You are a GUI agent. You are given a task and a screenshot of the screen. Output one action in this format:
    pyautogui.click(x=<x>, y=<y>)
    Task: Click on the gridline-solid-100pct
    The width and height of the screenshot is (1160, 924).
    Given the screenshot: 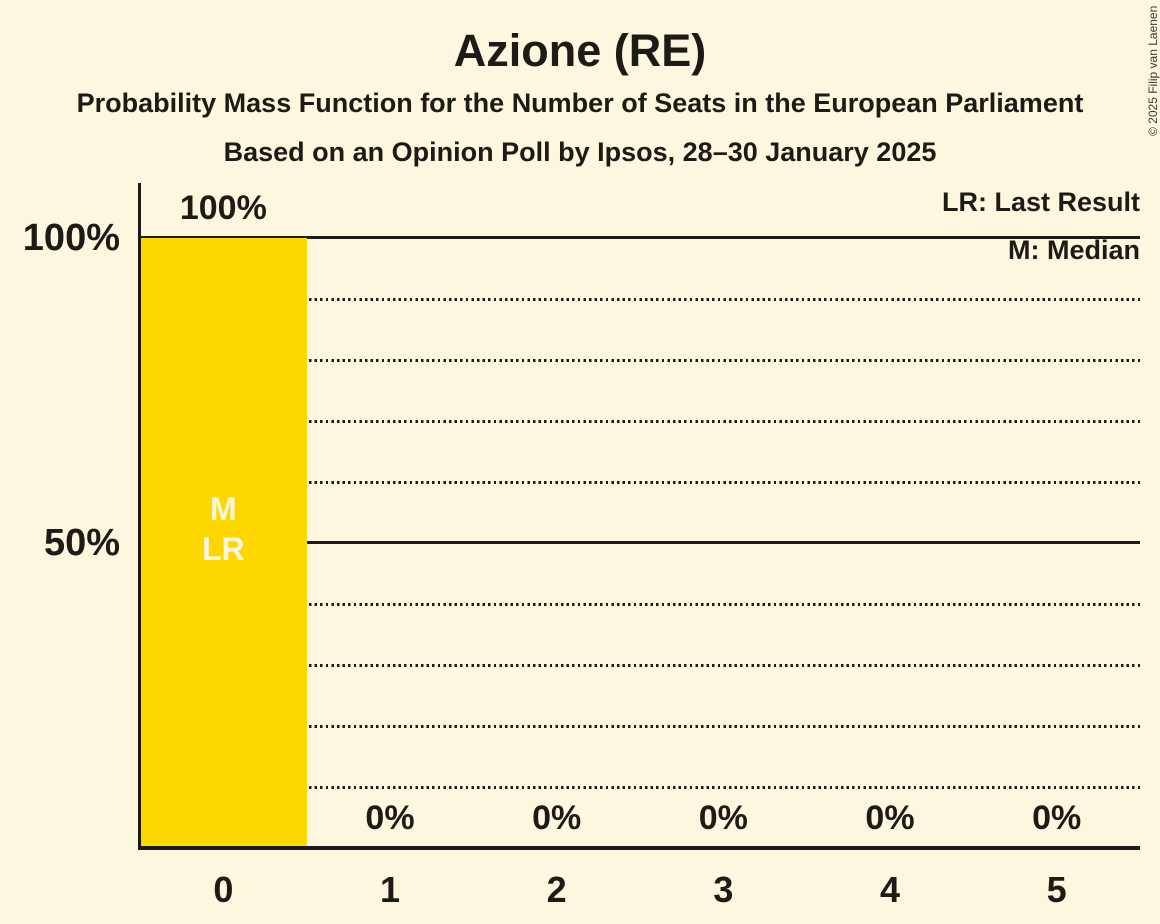 What is the action you would take?
    pyautogui.click(x=640, y=237)
    